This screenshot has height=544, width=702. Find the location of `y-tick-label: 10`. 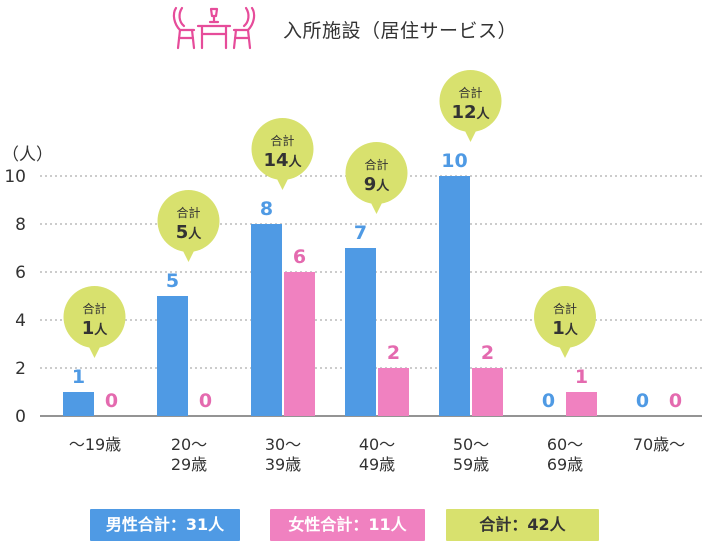

y-tick-label: 10 is located at coordinates (15, 177).